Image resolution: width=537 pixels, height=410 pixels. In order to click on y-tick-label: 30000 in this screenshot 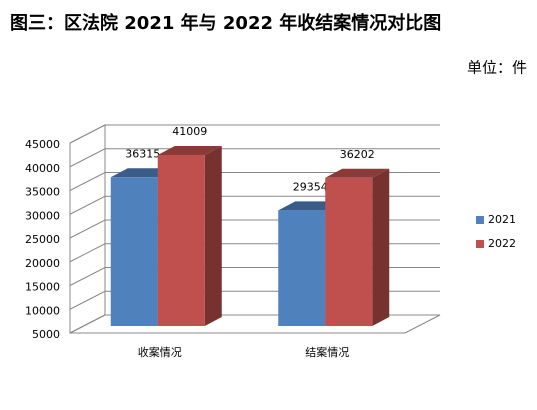, I will do `click(42, 215)`.